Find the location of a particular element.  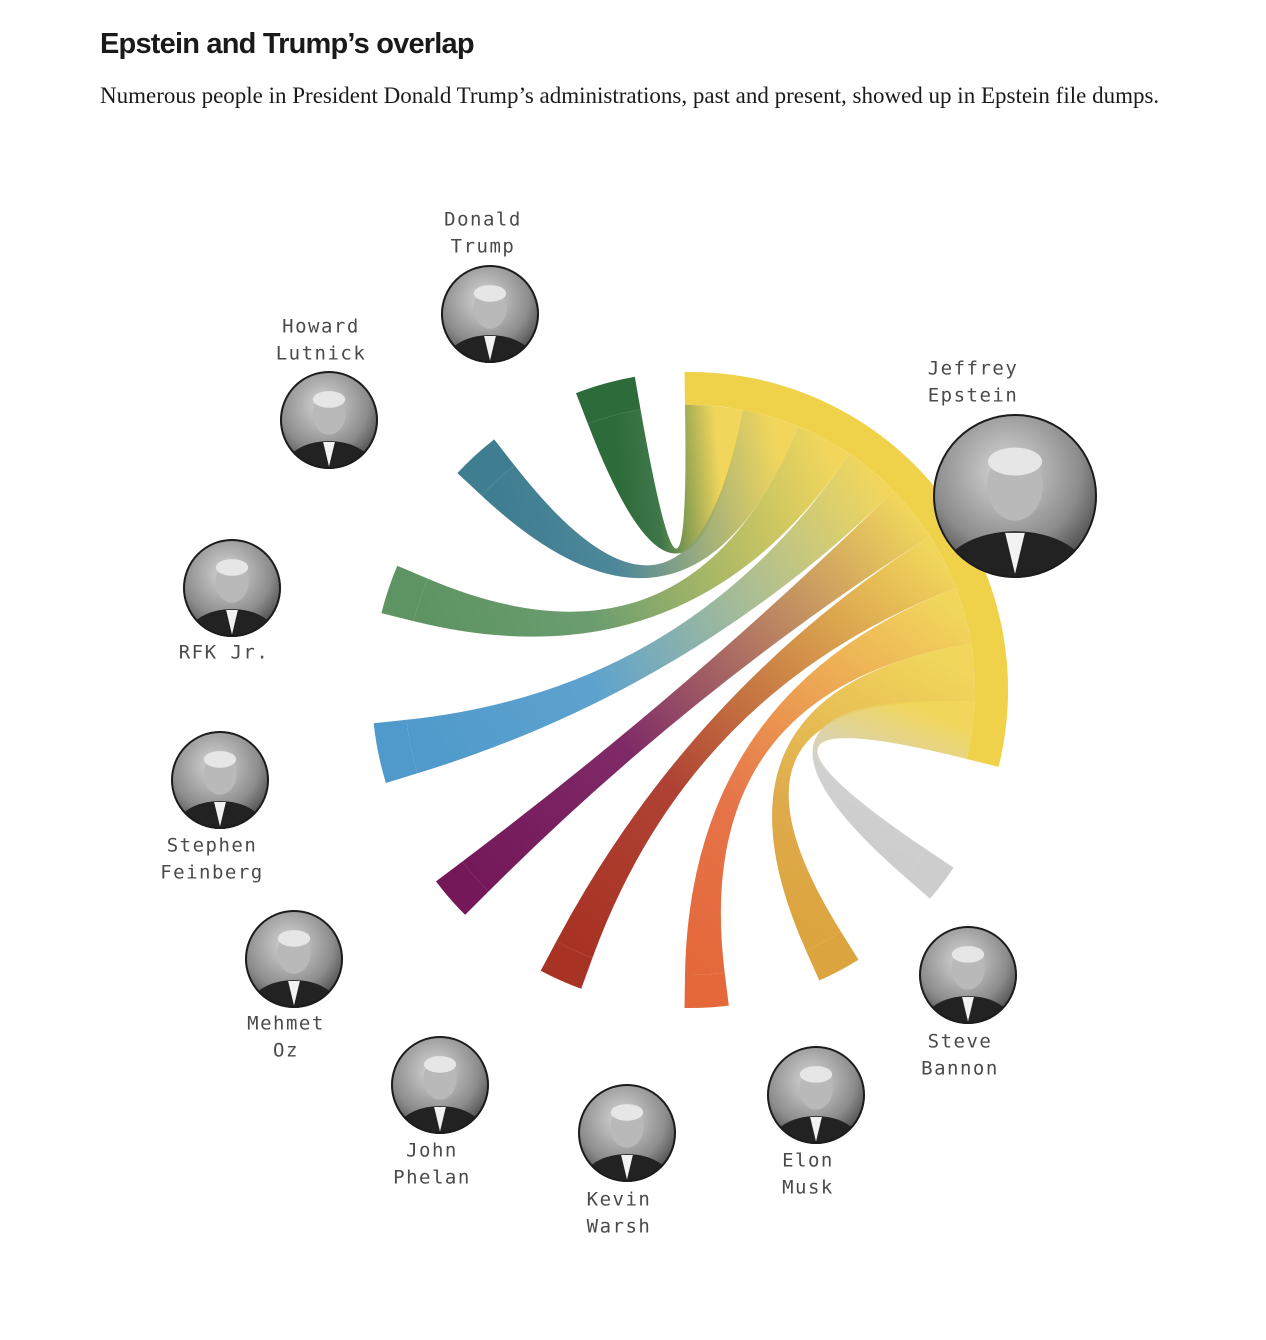

label-jeffrey-epstein-line: Epstein is located at coordinates (973, 396).